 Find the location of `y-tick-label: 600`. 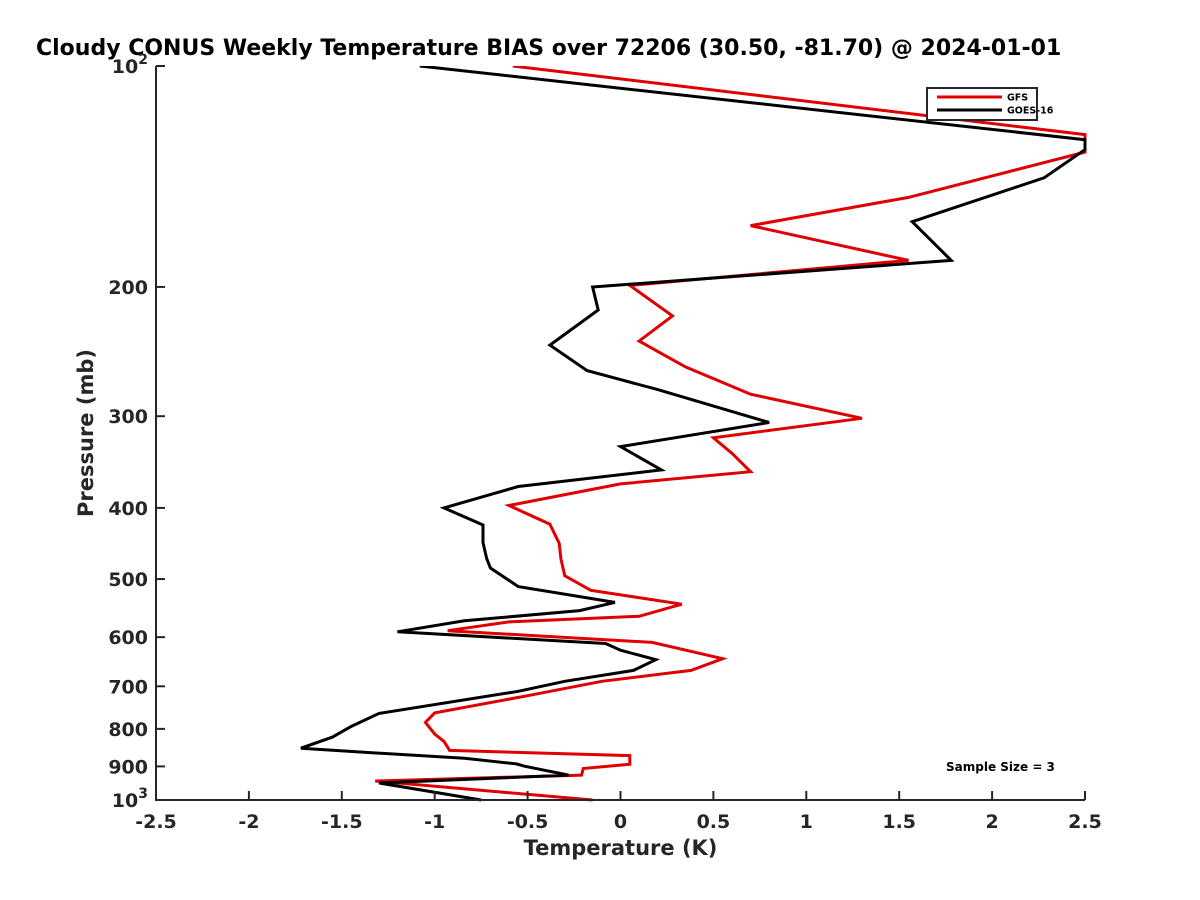

y-tick-label: 600 is located at coordinates (128, 638).